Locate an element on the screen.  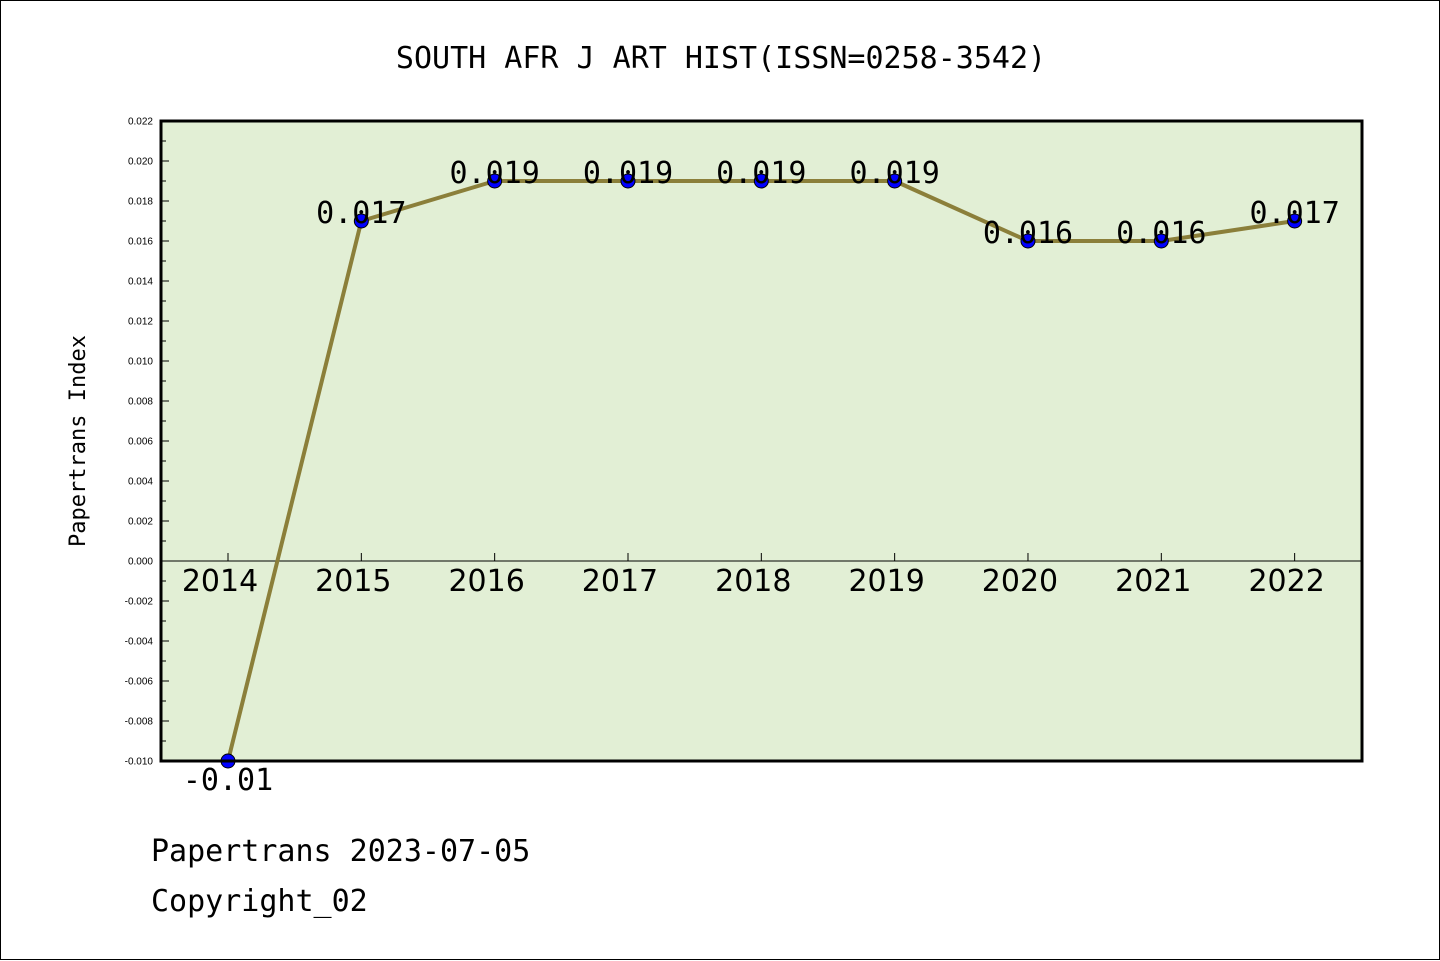
x-tick-label: 2016 is located at coordinates (486, 581).